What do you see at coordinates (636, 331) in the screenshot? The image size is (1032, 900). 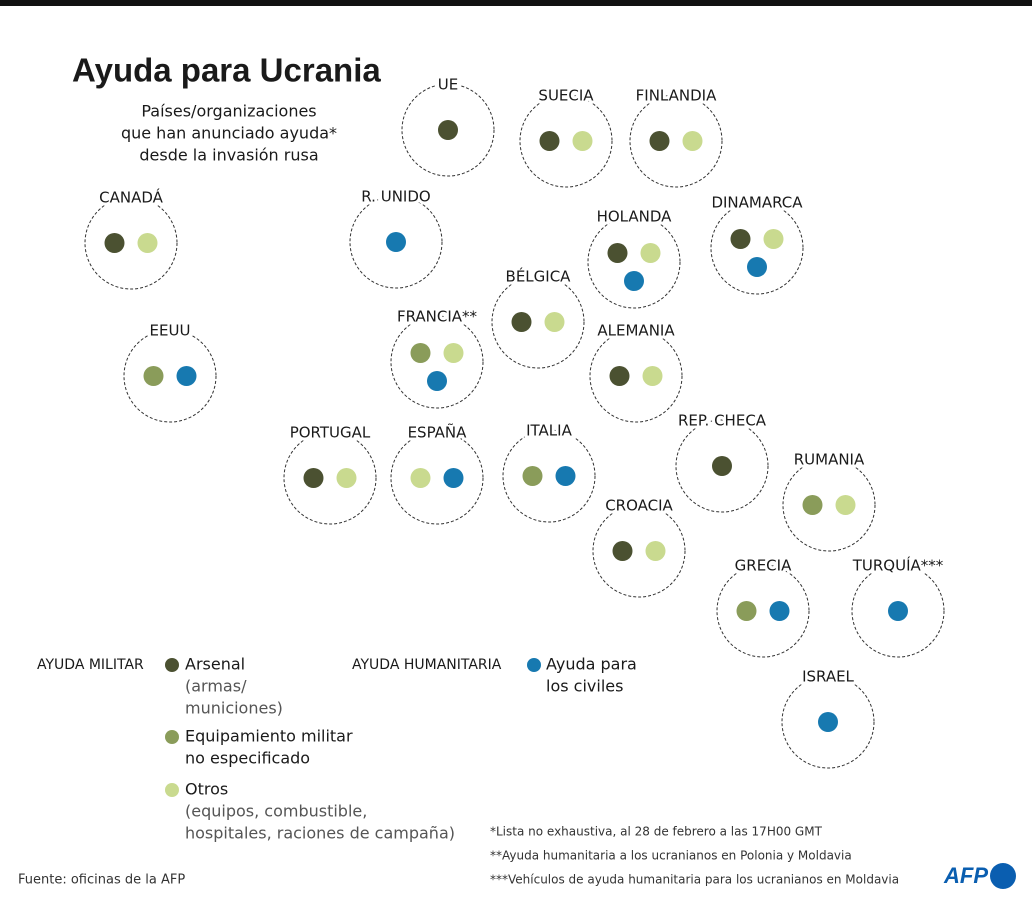 I see `country-name: ALEMANIA` at bounding box center [636, 331].